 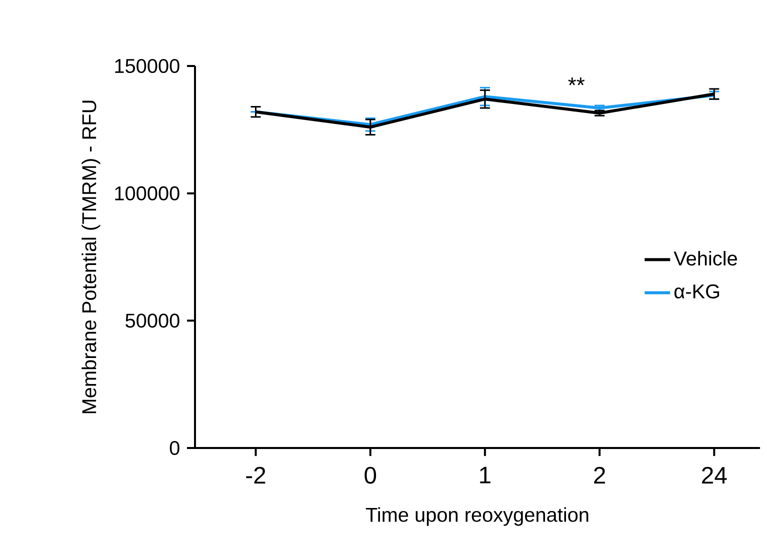 I want to click on x-tick-label: 1, so click(x=485, y=475).